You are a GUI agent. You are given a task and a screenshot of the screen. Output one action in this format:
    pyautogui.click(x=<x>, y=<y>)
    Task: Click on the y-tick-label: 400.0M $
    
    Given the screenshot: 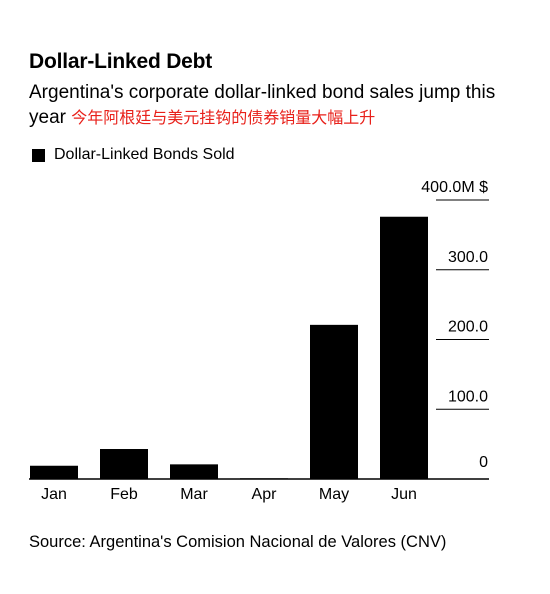 What is the action you would take?
    pyautogui.click(x=454, y=187)
    